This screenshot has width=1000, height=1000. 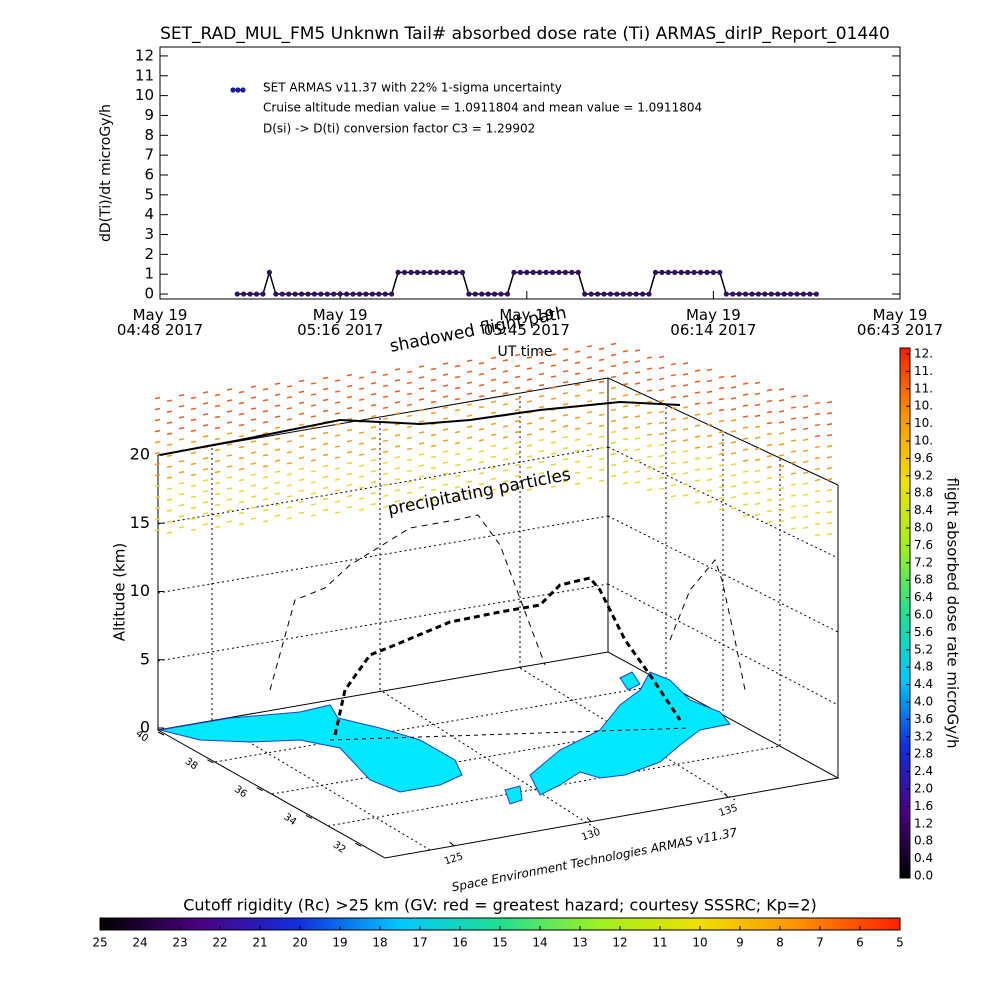 What do you see at coordinates (923, 580) in the screenshot?
I see `colorbar-tick-label: 6.8` at bounding box center [923, 580].